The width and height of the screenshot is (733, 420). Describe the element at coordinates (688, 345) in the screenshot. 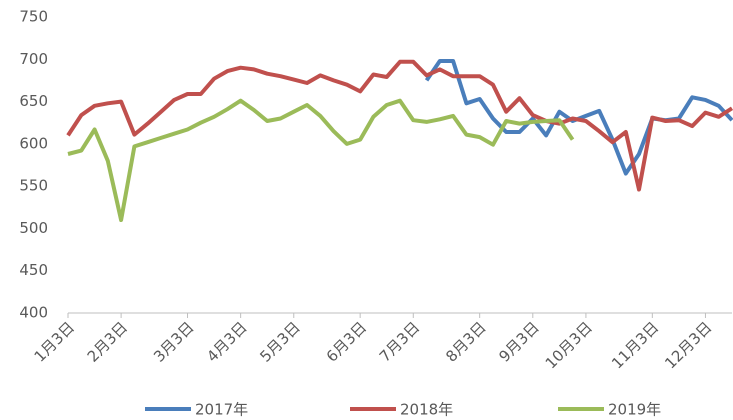

I see `x-tick-label: 12月3日` at that location.